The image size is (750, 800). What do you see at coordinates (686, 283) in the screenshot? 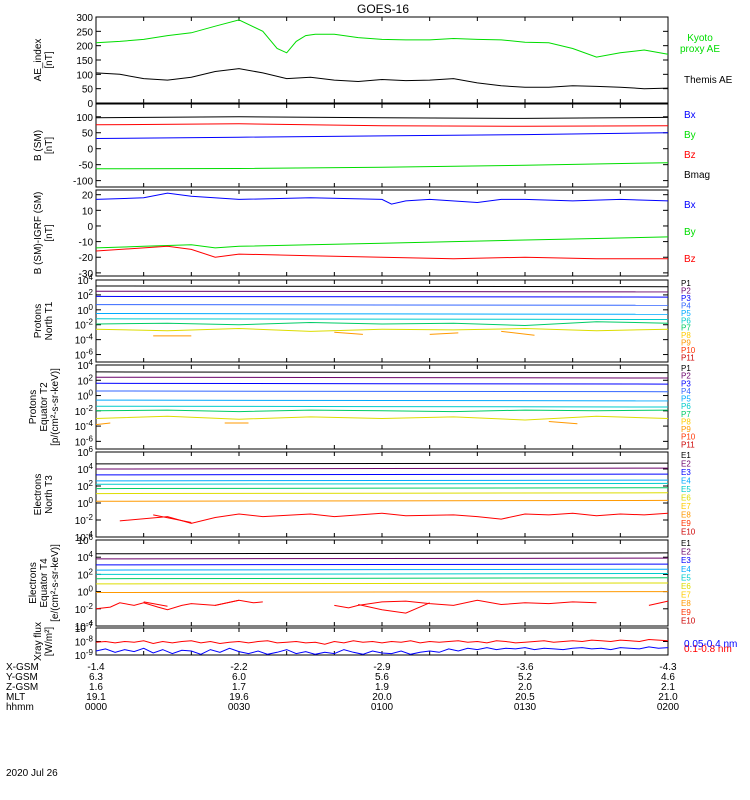
I see `legend-label: P1` at bounding box center [686, 283].